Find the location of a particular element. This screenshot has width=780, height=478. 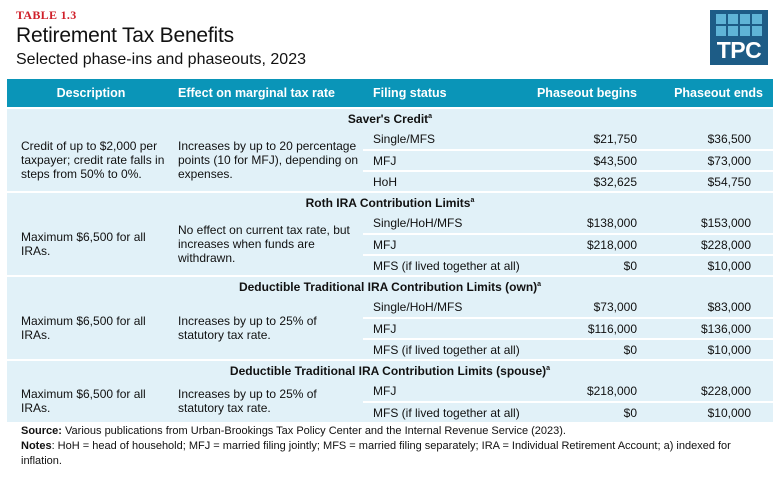

phaseout-begins-cell: $43,500 is located at coordinates (581, 160).